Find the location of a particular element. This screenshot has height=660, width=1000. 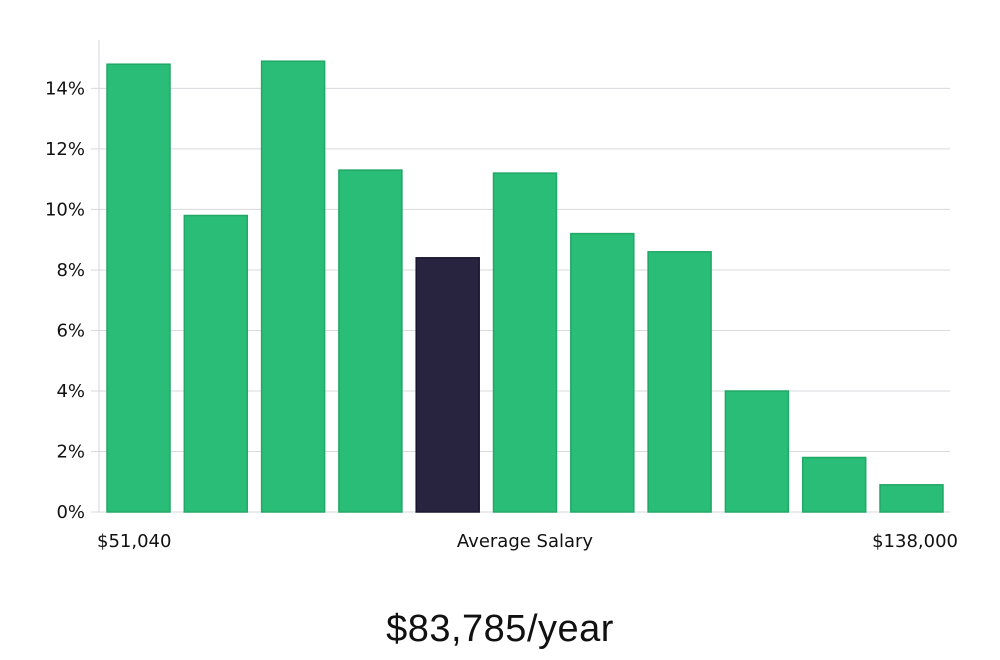

y-tick-label: 2% is located at coordinates (70, 451).